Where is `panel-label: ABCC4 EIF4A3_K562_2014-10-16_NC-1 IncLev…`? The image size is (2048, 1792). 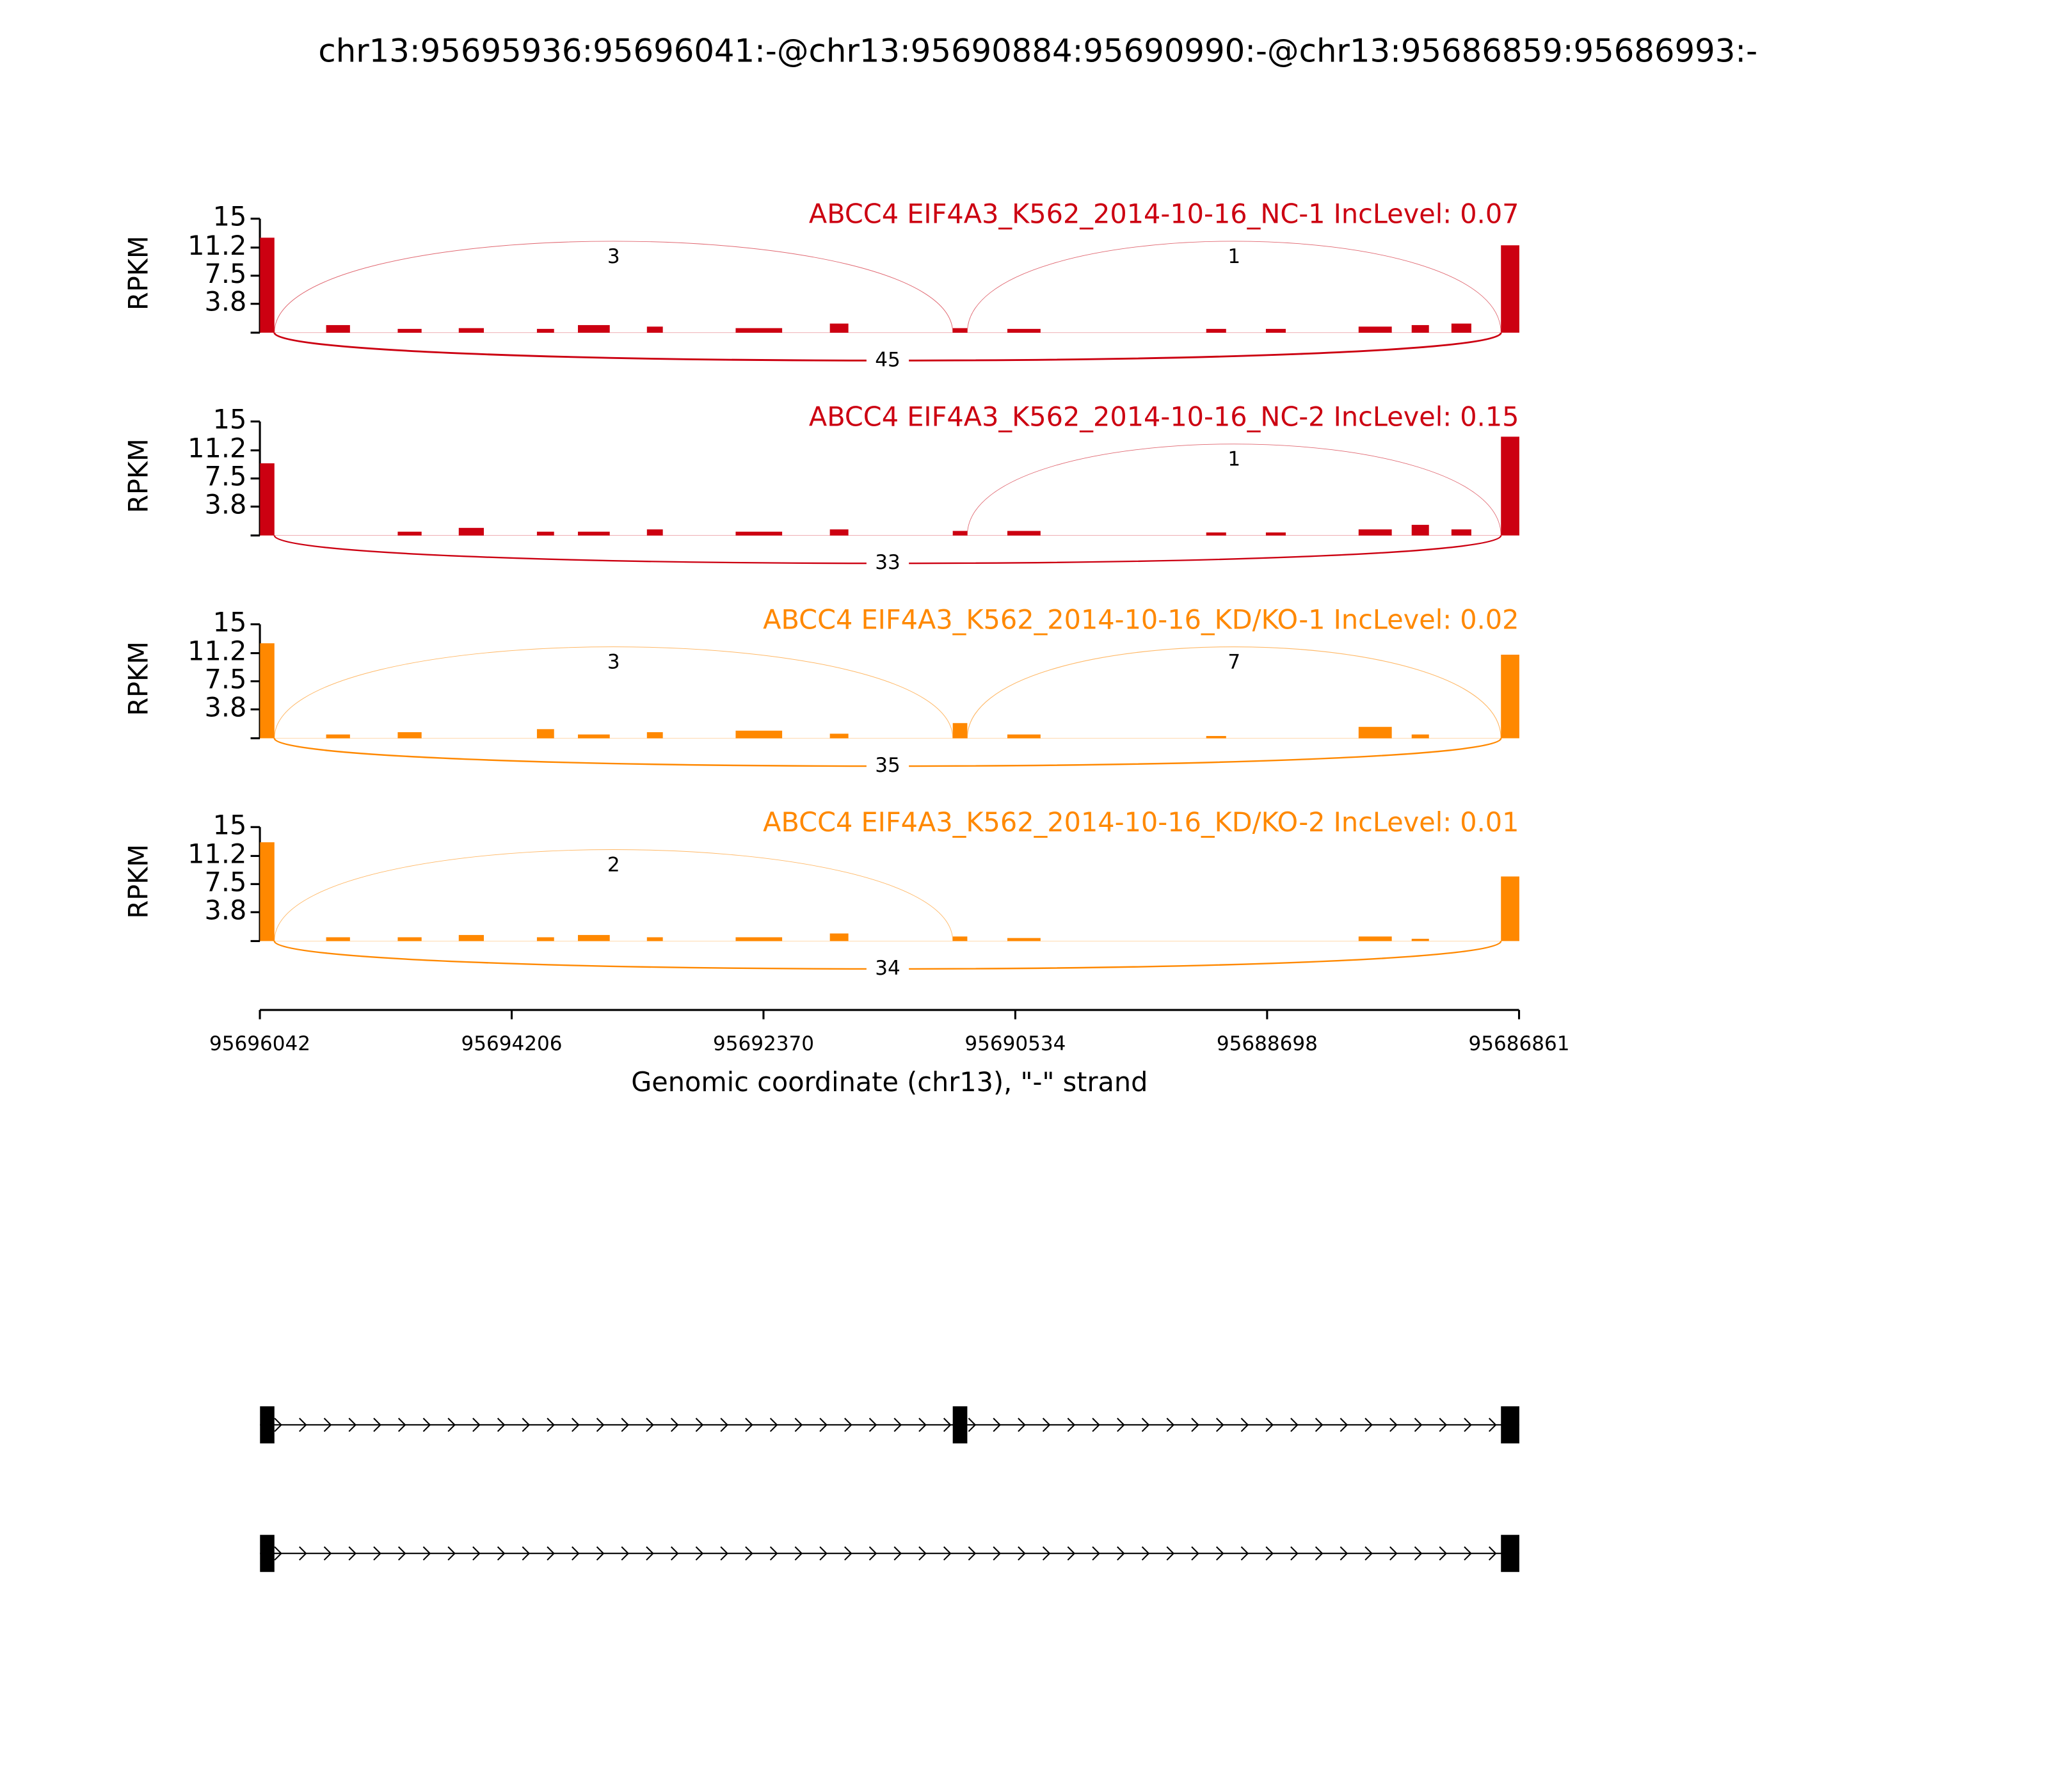 panel-label: ABCC4 EIF4A3_K562_2014-10-16_NC-1 IncLev… is located at coordinates (1164, 214).